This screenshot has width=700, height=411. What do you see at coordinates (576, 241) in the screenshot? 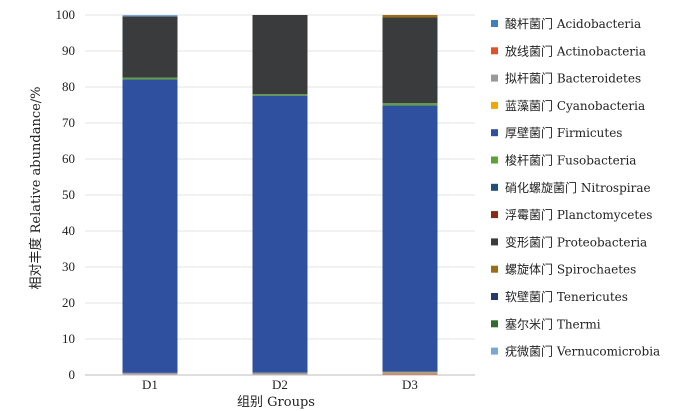
I see `legend-label: 变形菌门 Proteobacteria` at bounding box center [576, 241].